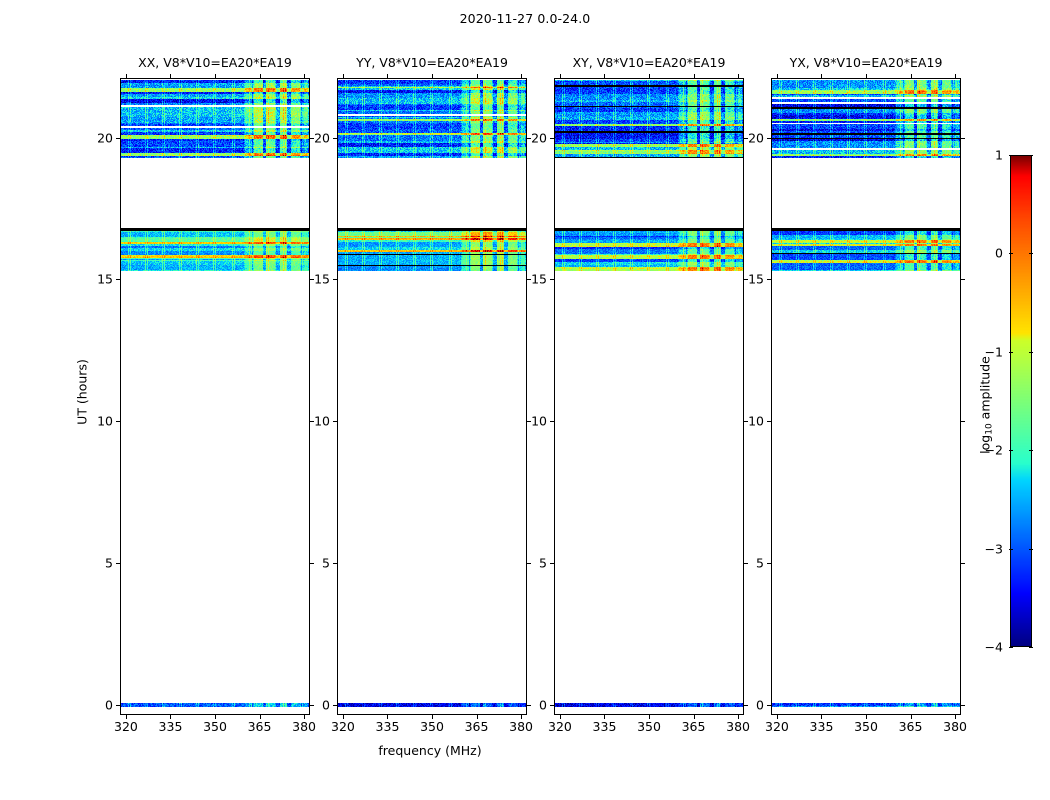 This screenshot has width=1050, height=800. Describe the element at coordinates (82, 392) in the screenshot. I see `y-axis-label: UT (hours)` at that location.